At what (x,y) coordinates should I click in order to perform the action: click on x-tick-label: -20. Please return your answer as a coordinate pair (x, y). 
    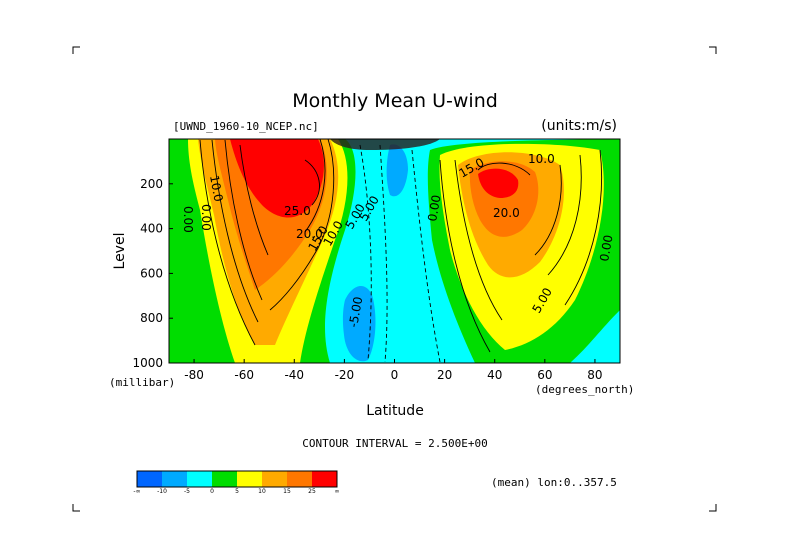
    Looking at the image, I should click on (345, 375).